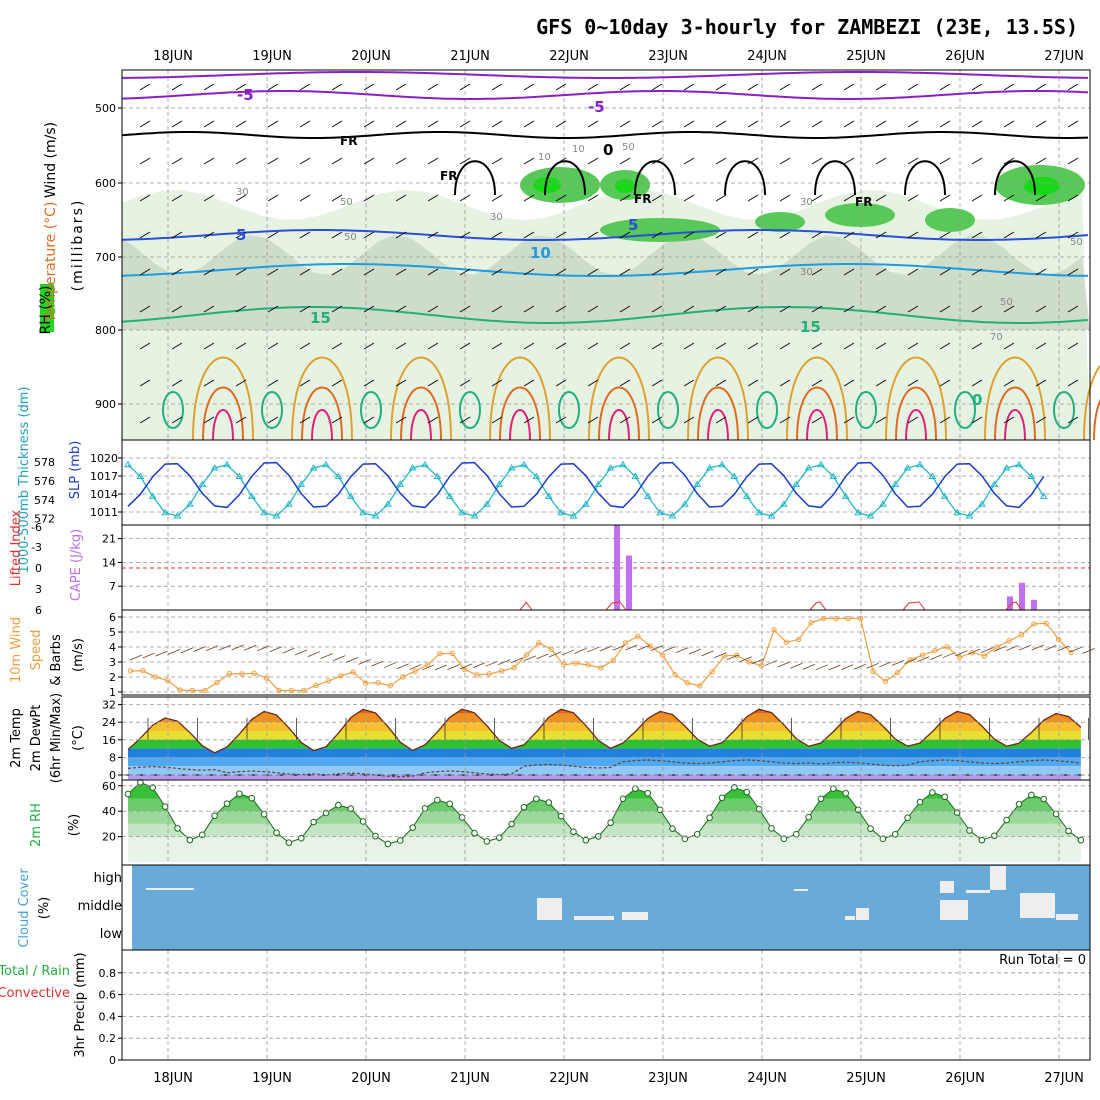 This screenshot has height=1100, width=1100. I want to click on top-date-label: 21JUN, so click(470, 56).